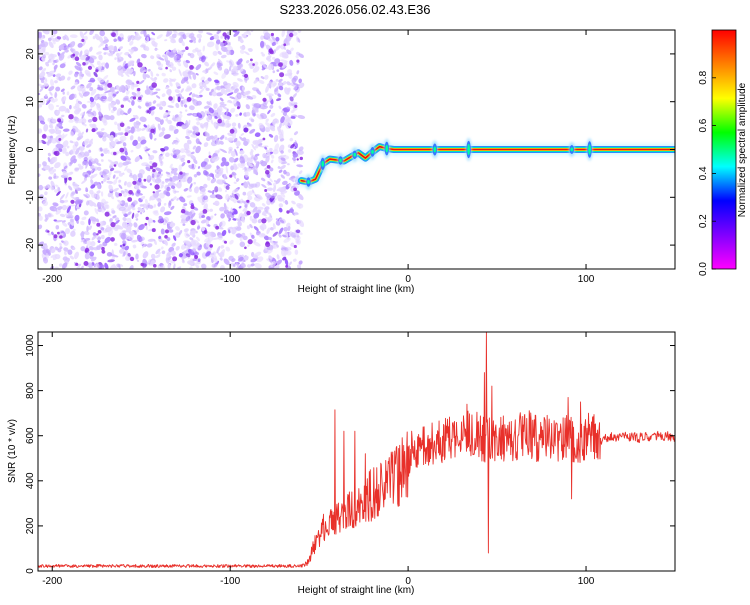  Describe the element at coordinates (354, 9) in the screenshot. I see `figure-title: S233.2026.056.02.43.E36` at that location.